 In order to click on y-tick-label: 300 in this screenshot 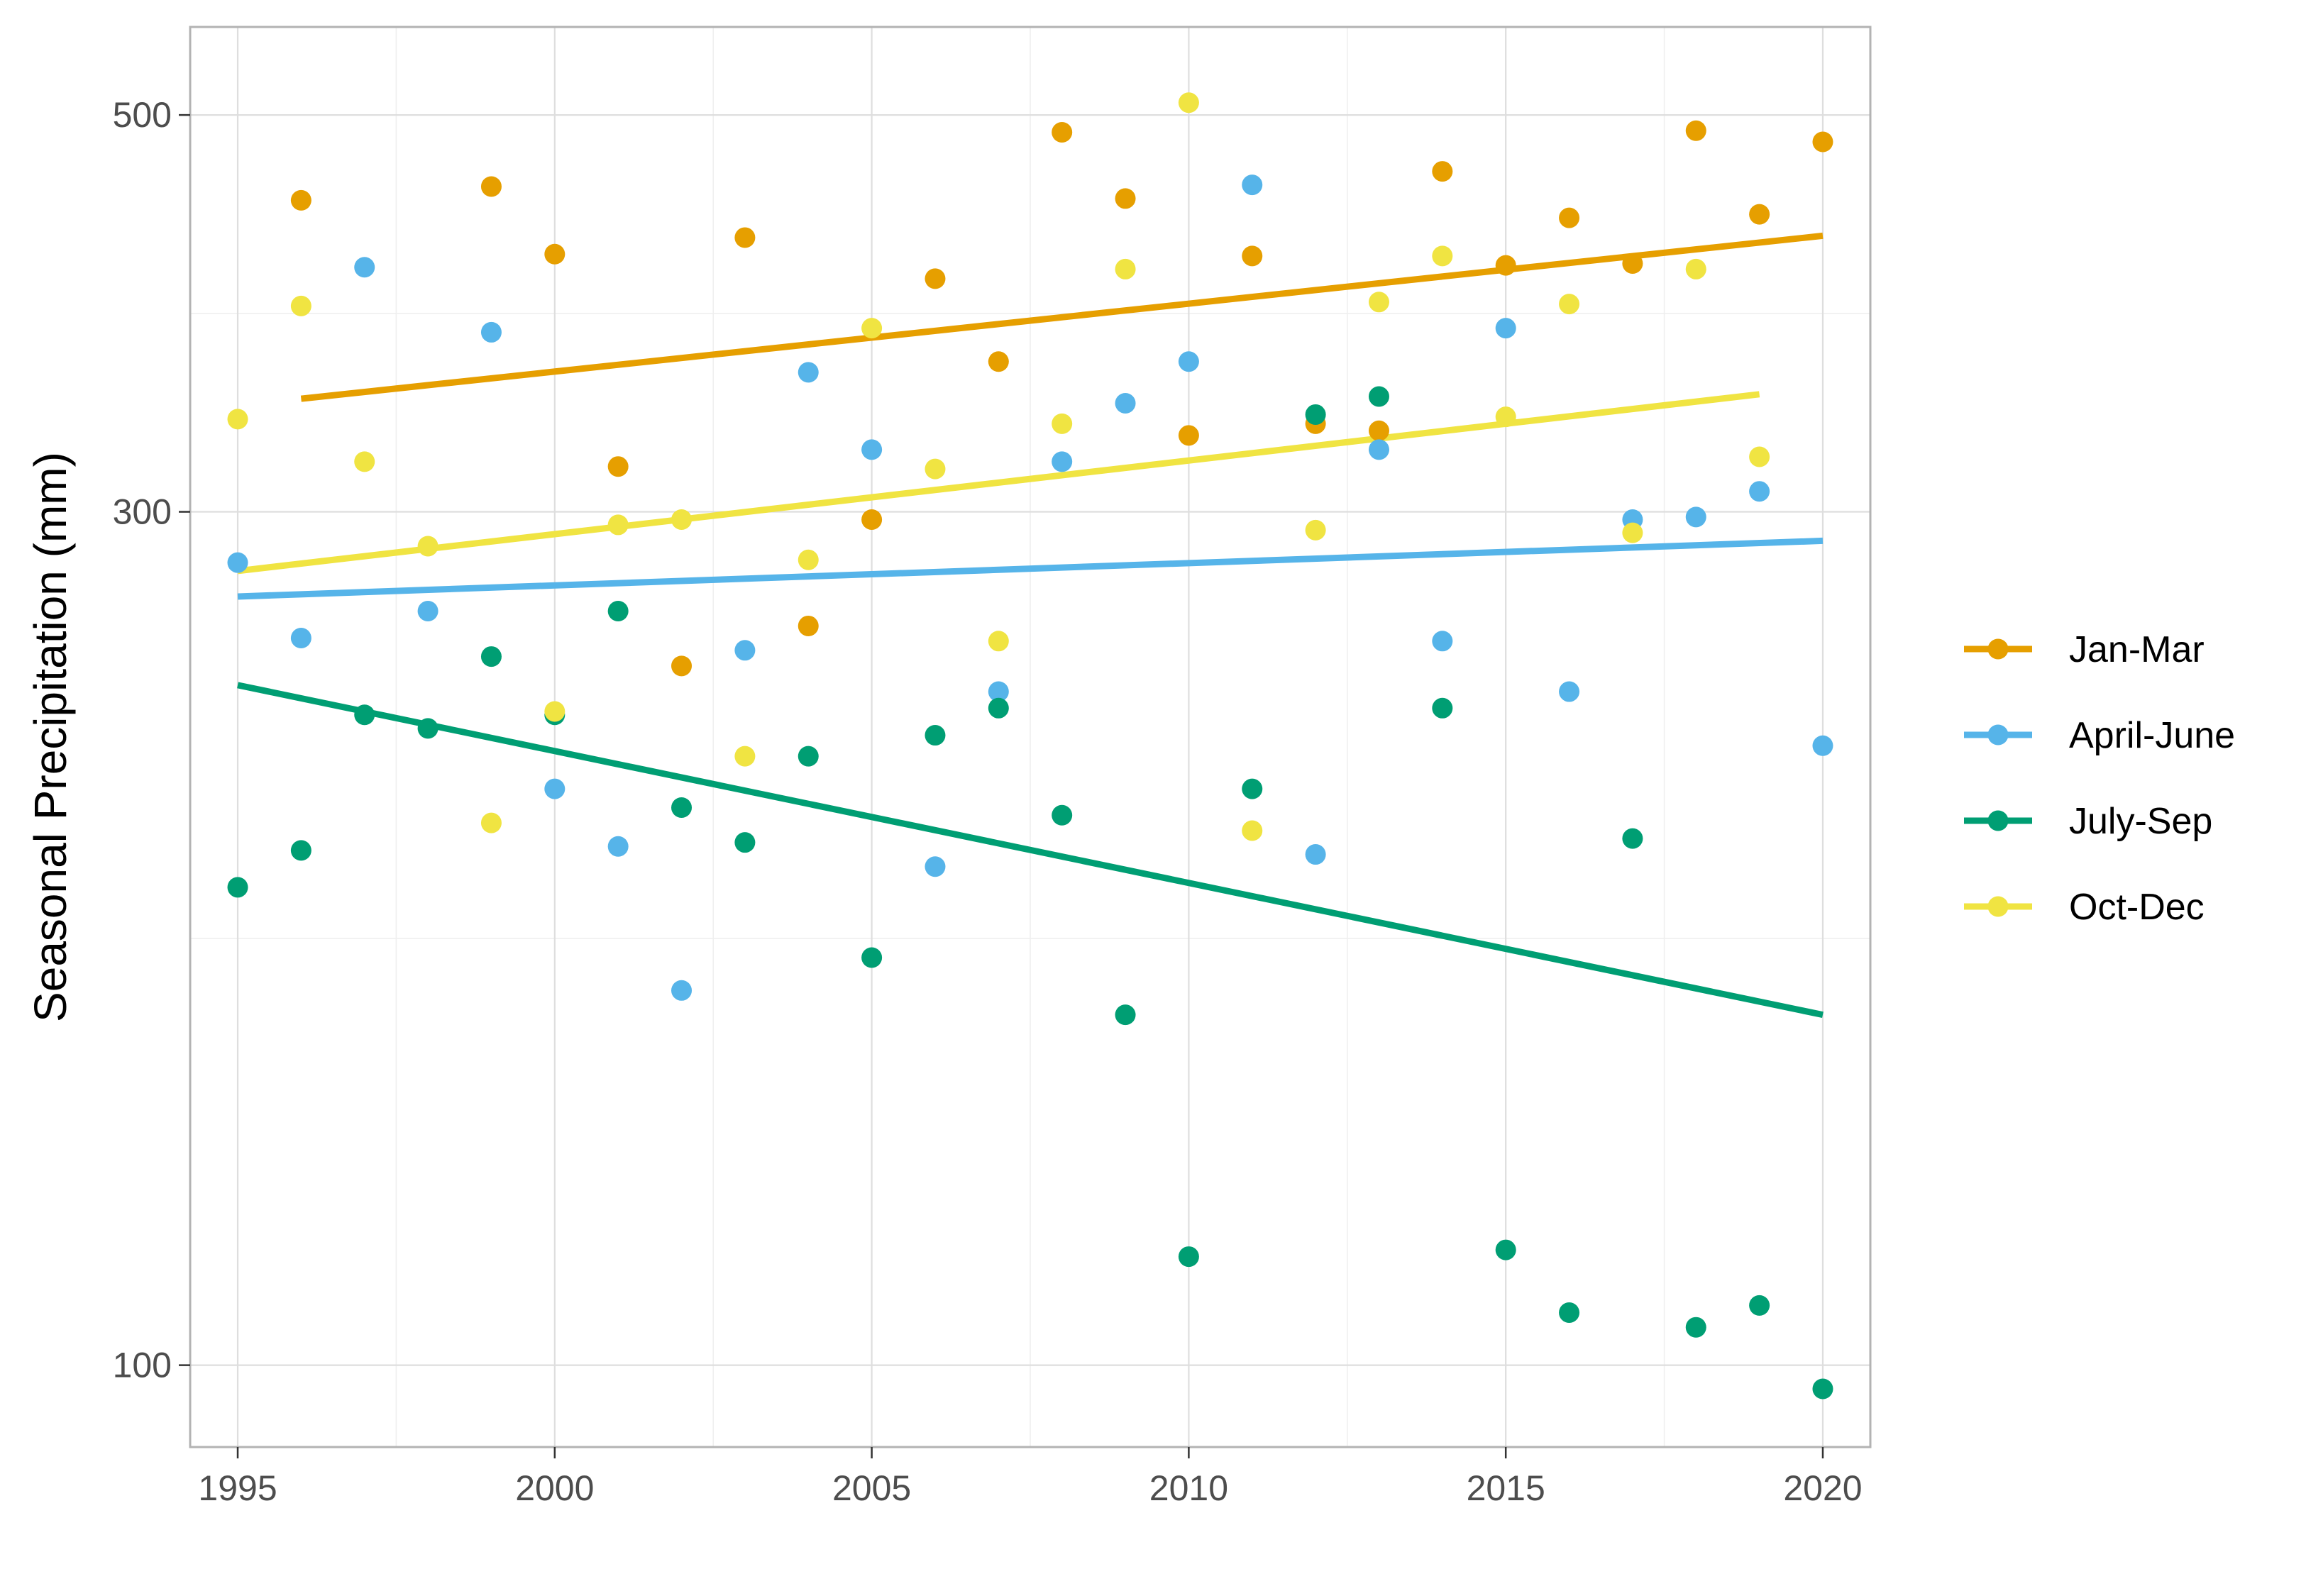, I will do `click(143, 512)`.